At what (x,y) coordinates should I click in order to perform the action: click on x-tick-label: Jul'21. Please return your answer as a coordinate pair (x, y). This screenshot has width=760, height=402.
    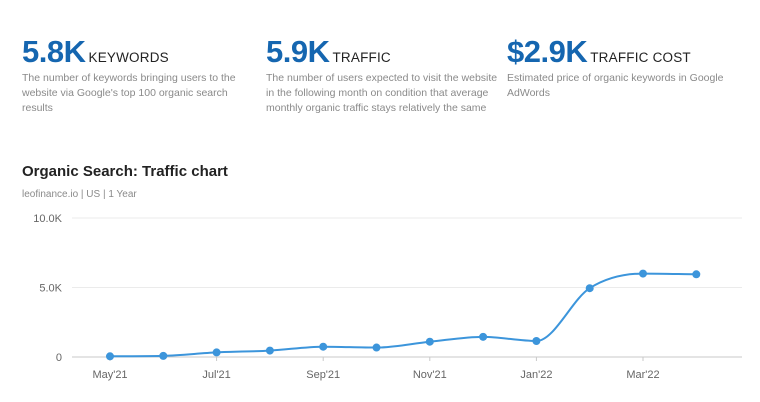
    Looking at the image, I should click on (216, 375).